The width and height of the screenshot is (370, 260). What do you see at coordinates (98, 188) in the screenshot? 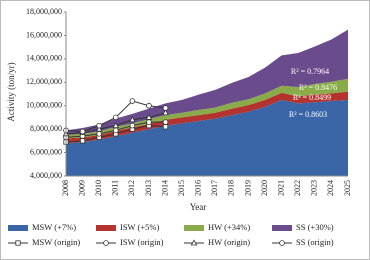
I see `x-tick-label: 2010` at bounding box center [98, 188].